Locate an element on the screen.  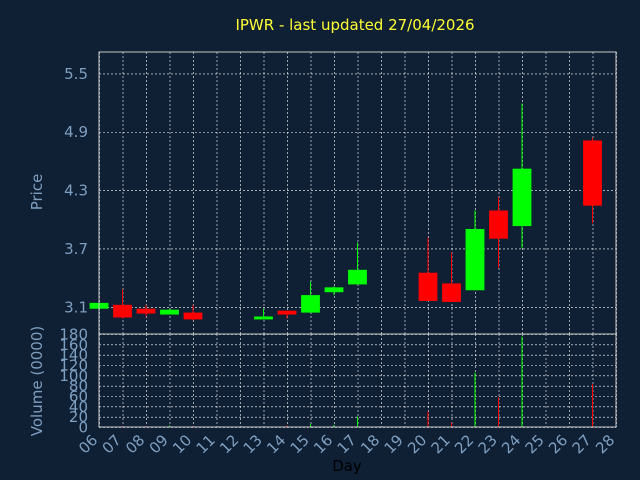
volume-tick-label: 0 is located at coordinates (83, 428).